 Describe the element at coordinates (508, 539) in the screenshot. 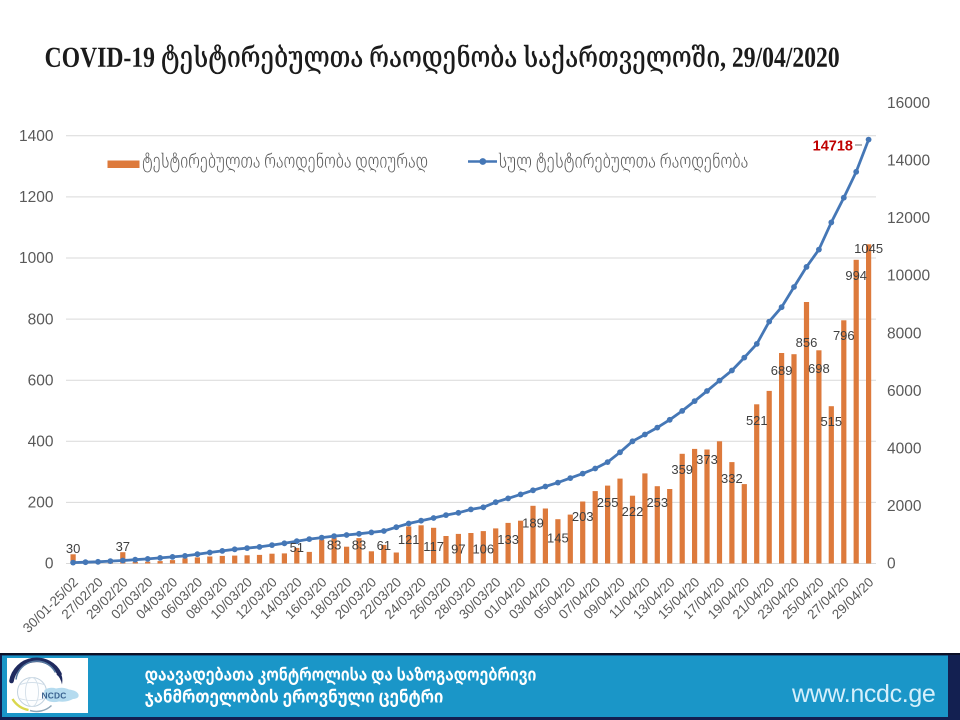

I see `svg-text: 133` at that location.